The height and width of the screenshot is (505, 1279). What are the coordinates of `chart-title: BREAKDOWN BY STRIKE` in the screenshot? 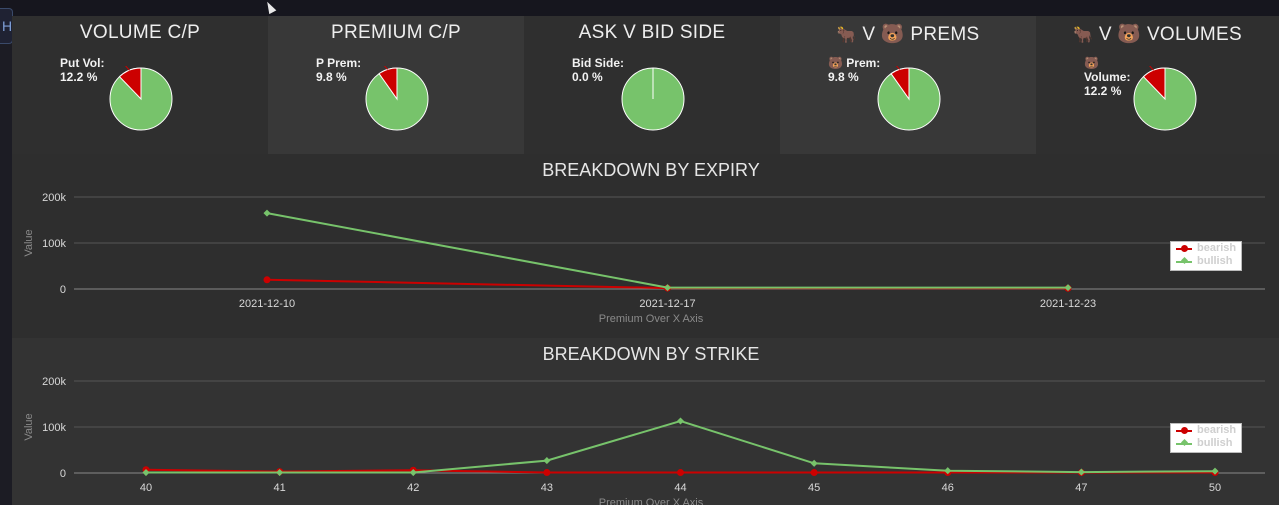 It's located at (651, 354).